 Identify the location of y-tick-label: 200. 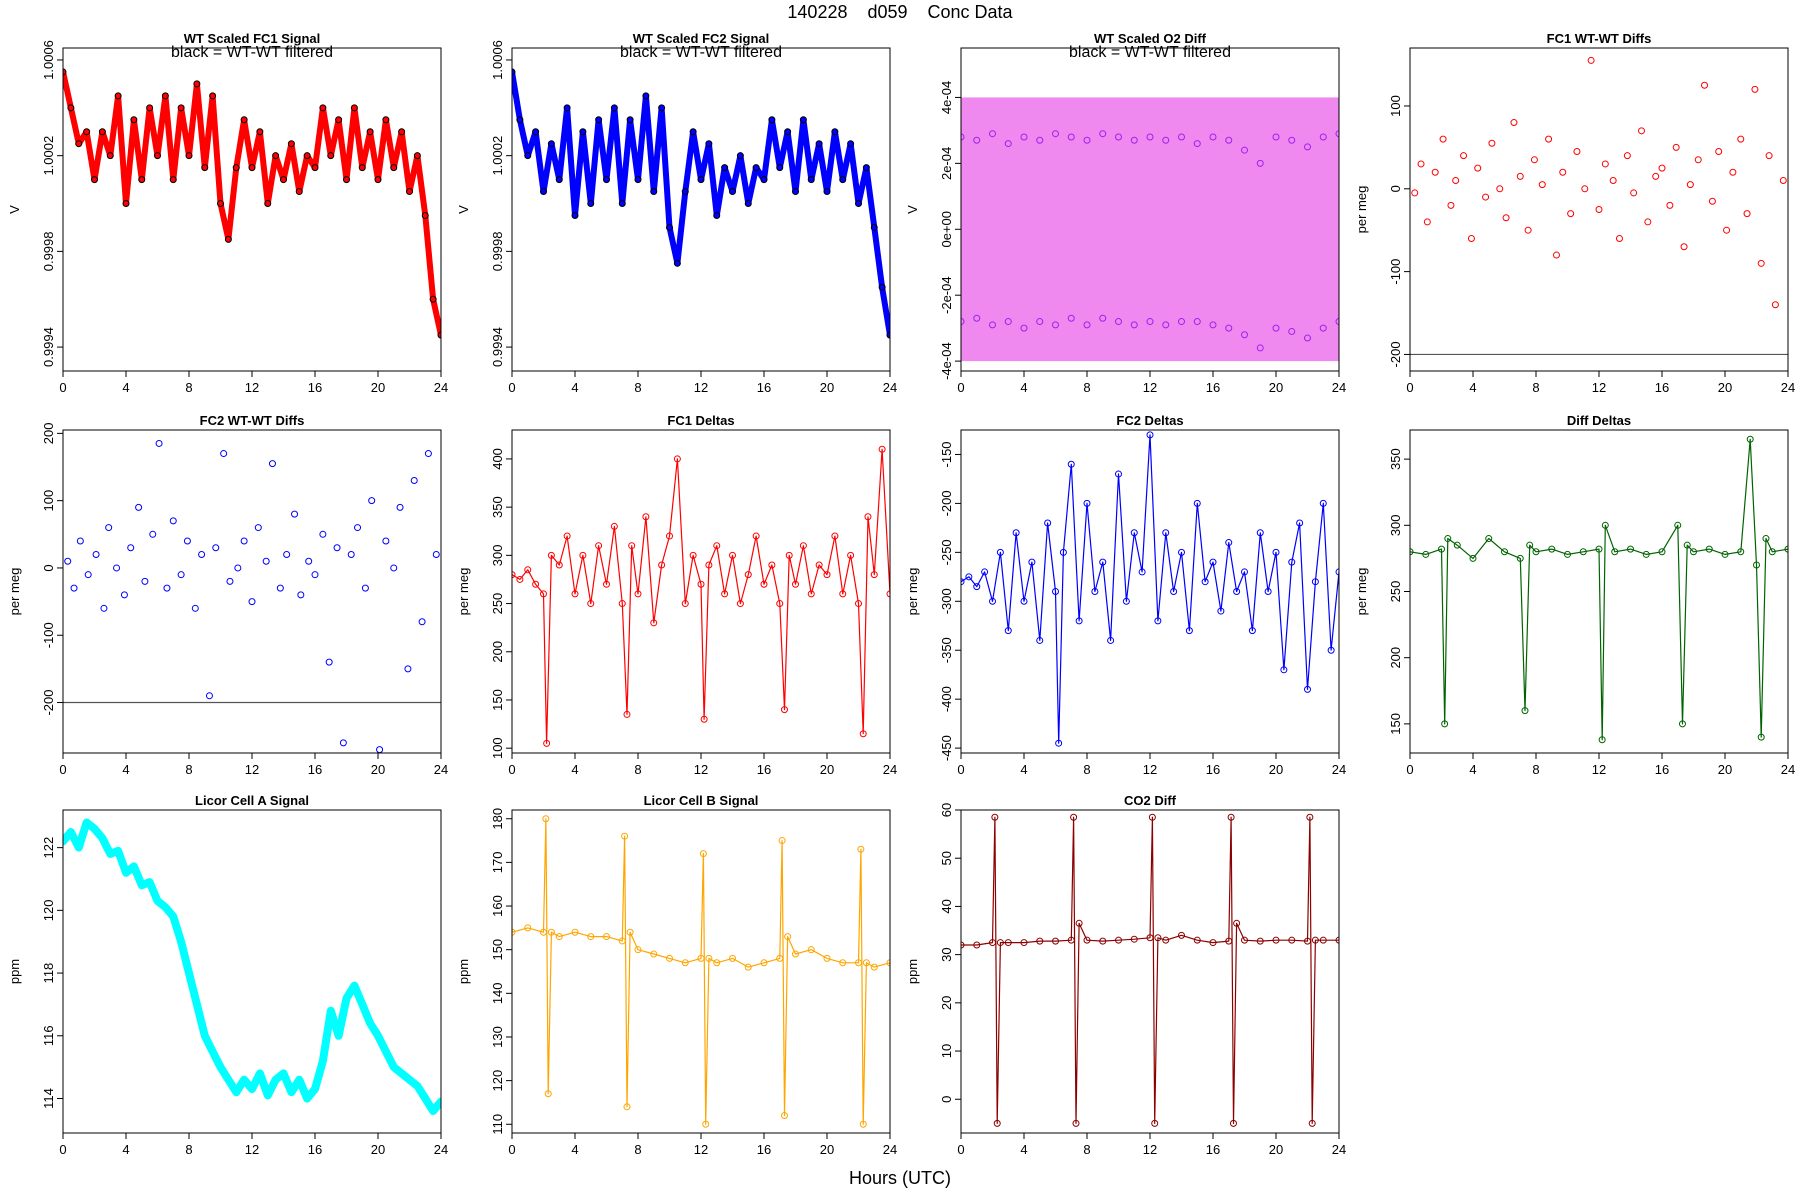
(48, 434).